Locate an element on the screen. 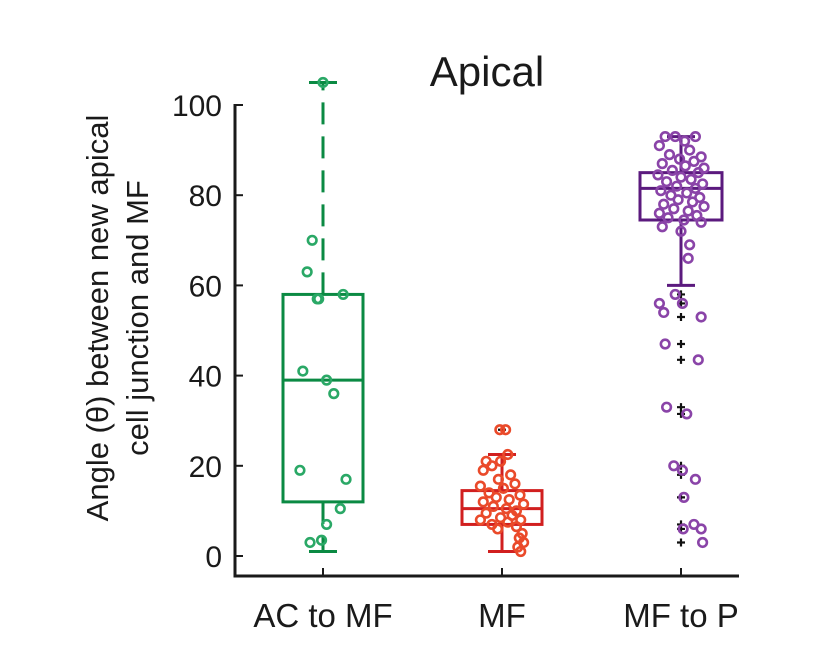 This screenshot has height=665, width=824. y-axis-title-line-1: Angle (θ) between new apical is located at coordinates (97, 318).